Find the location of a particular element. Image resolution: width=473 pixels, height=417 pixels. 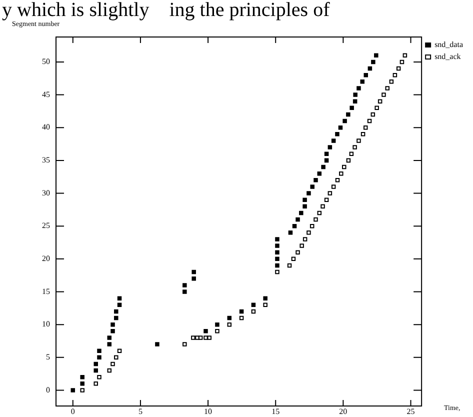

text: y which is slightly ing the principles of is located at coordinates (166, 10).